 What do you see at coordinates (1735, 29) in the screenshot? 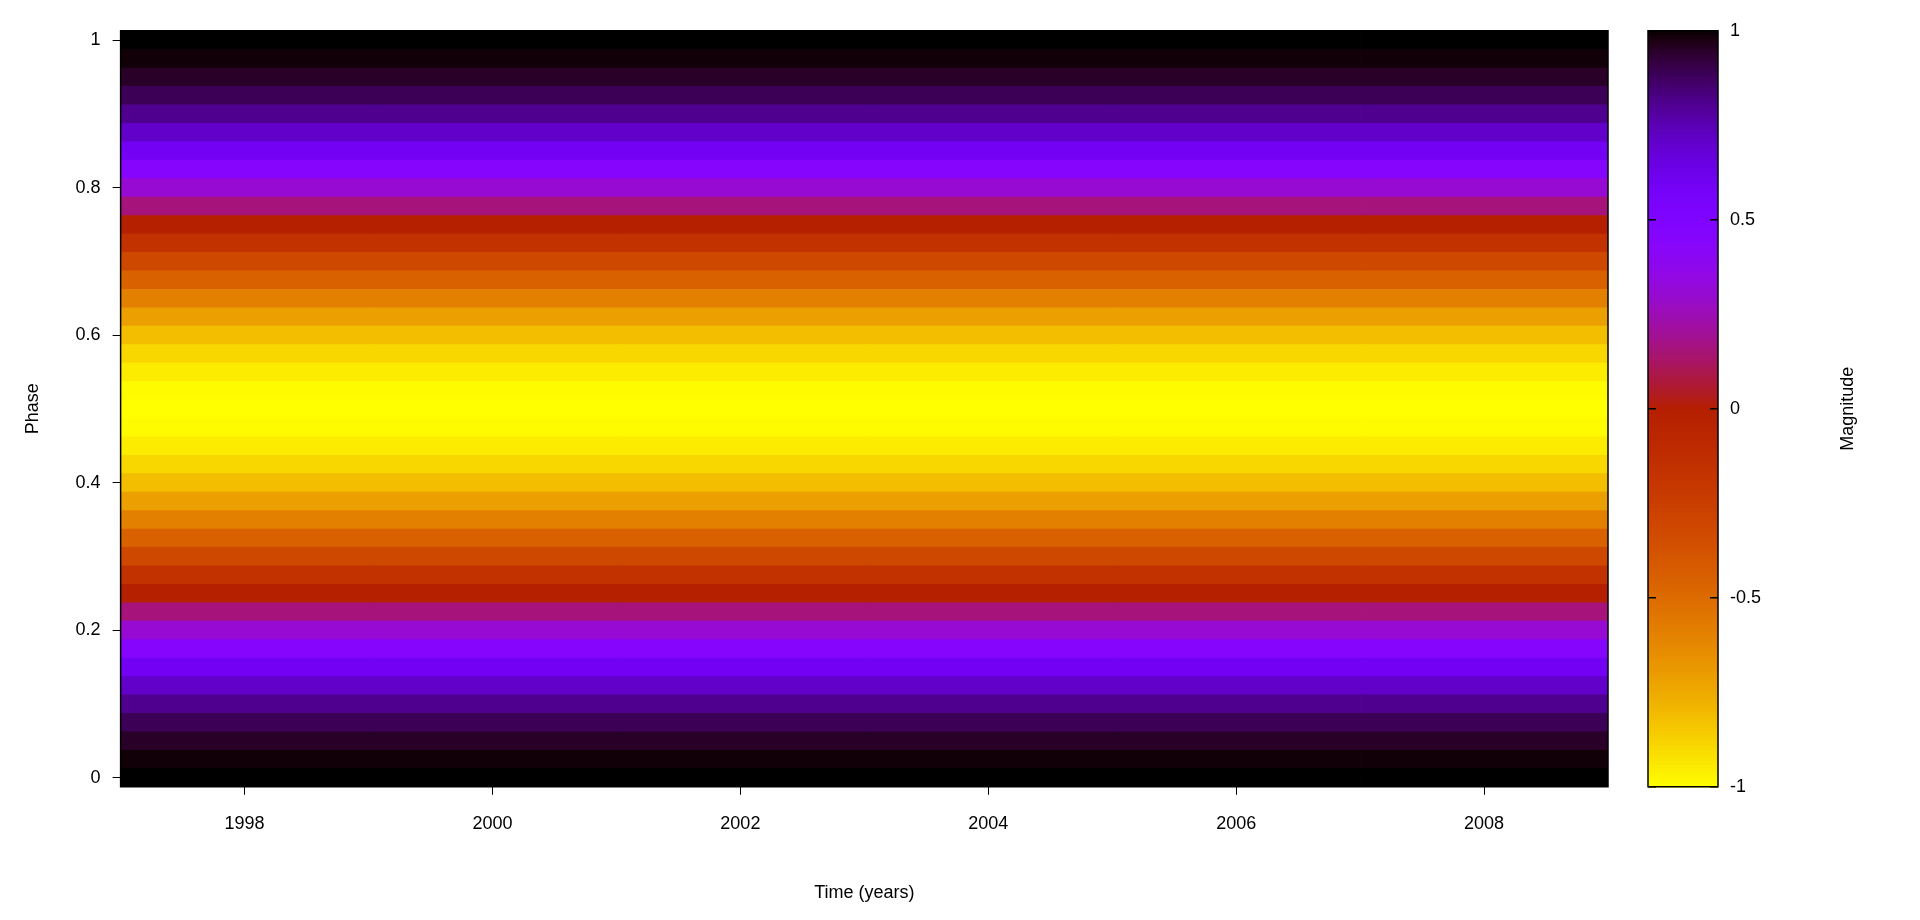
I see `color-bar-label: 1` at bounding box center [1735, 29].